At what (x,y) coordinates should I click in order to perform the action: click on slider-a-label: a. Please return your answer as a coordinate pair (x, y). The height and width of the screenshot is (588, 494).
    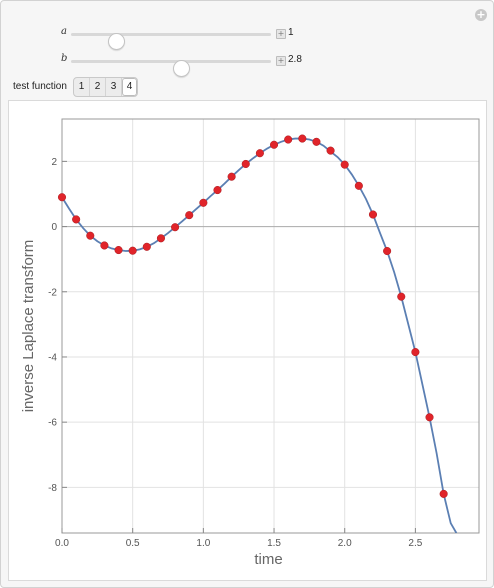
    Looking at the image, I should click on (64, 31).